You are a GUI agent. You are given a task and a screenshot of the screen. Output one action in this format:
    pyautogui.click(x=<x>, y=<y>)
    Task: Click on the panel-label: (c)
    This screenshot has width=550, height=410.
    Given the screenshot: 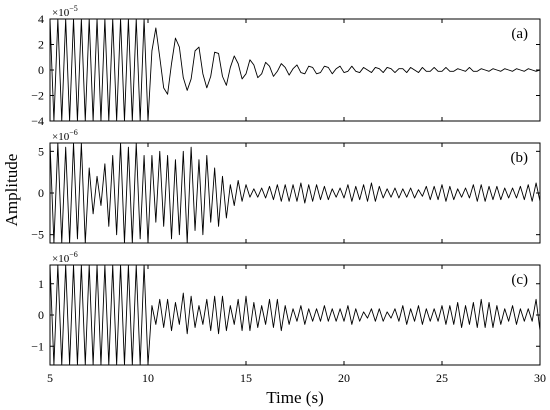 What is the action you would take?
    pyautogui.click(x=519, y=280)
    